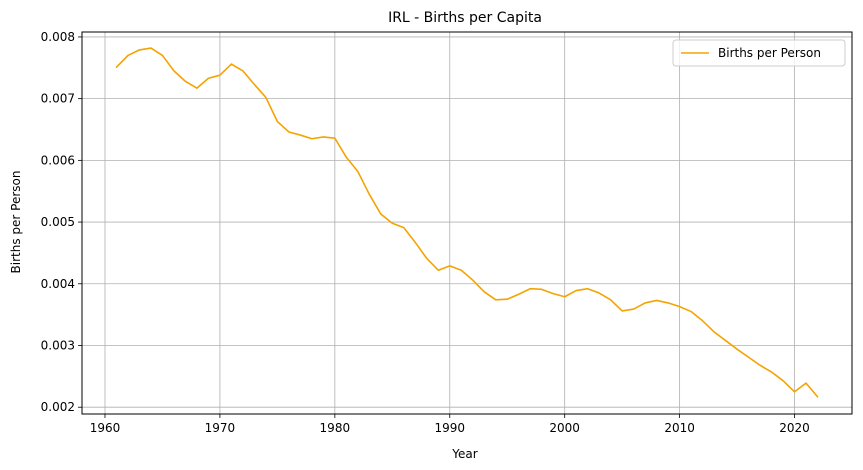 The height and width of the screenshot is (470, 863). I want to click on x-tick-label: 2010, so click(679, 428).